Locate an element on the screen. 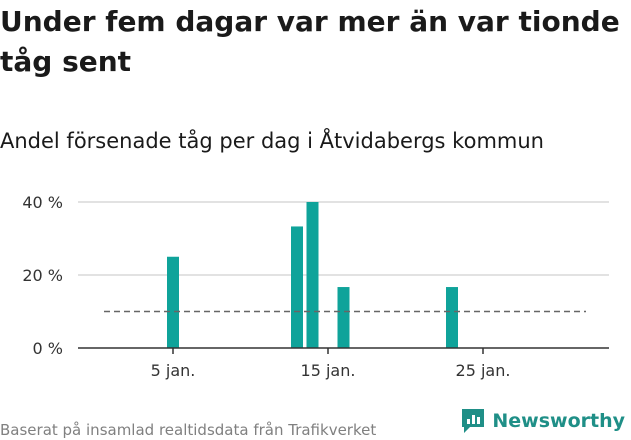 Image resolution: width=631 pixels, height=440 pixels. x-tick-label: 25 jan. is located at coordinates (483, 370).